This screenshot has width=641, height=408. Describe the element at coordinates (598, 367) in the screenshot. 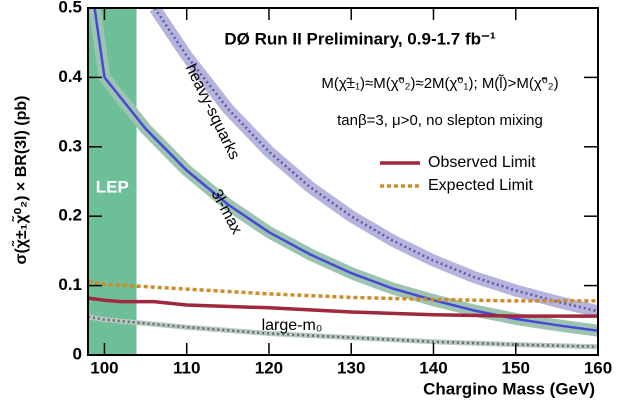

I see `x-tick-label: 160` at that location.